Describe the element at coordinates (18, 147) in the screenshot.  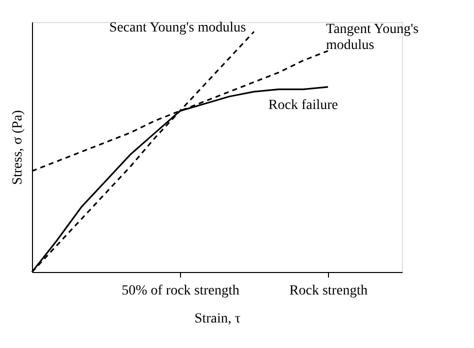
I see `y-axis-title: Stress, σ (Pa)` at that location.